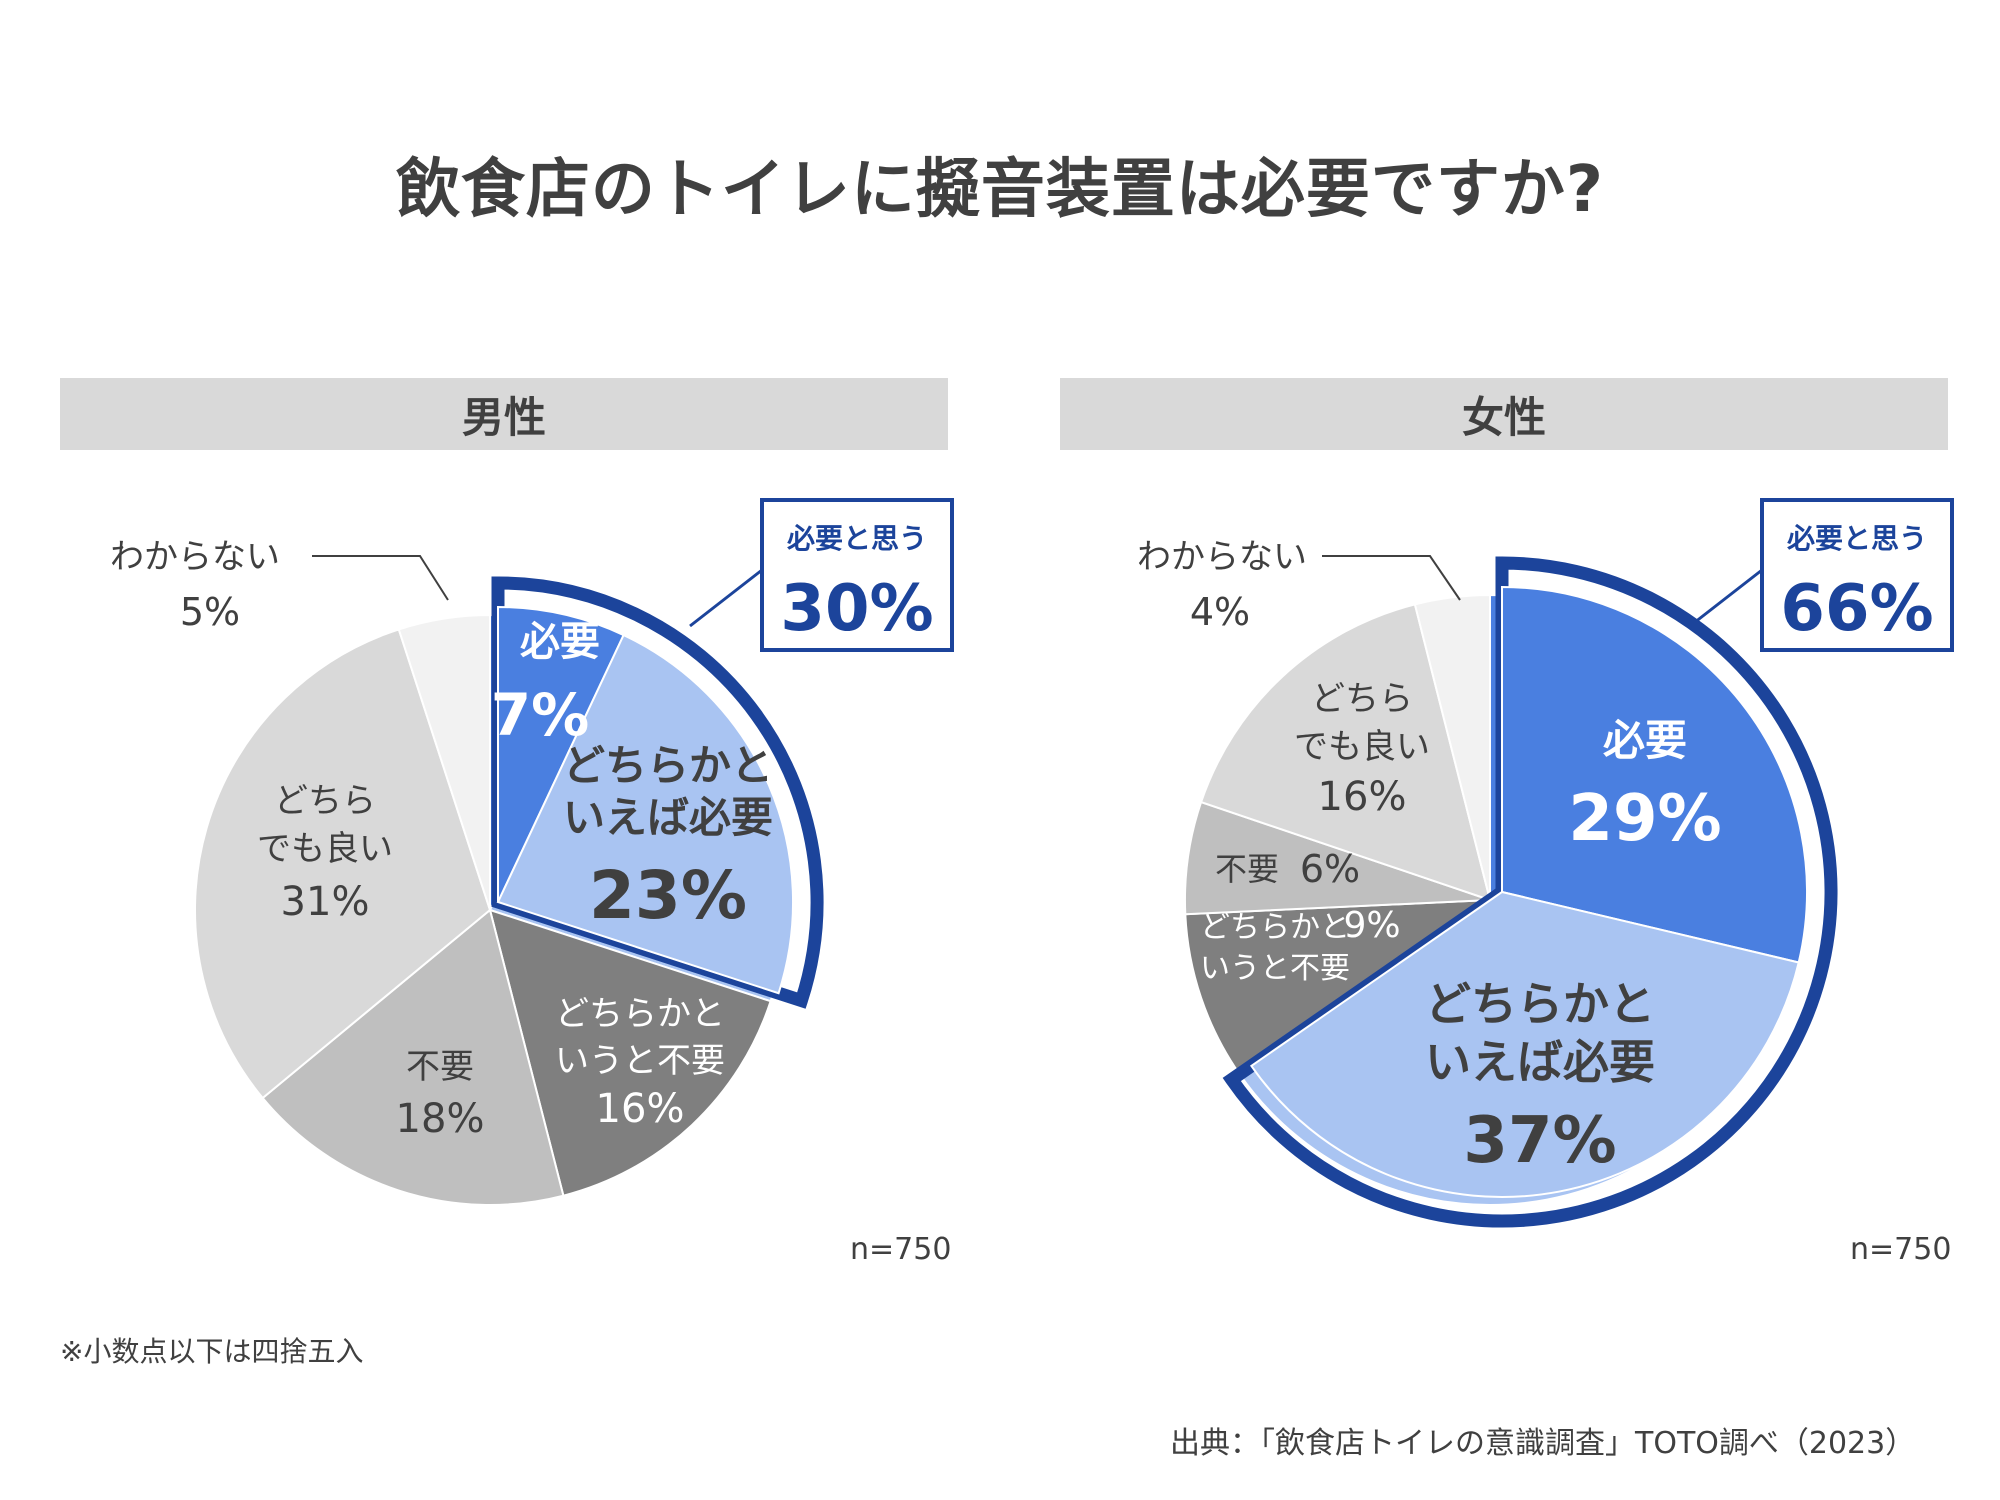  What do you see at coordinates (1362, 797) in the screenshot?
I see `label-either-value: 16%` at bounding box center [1362, 797].